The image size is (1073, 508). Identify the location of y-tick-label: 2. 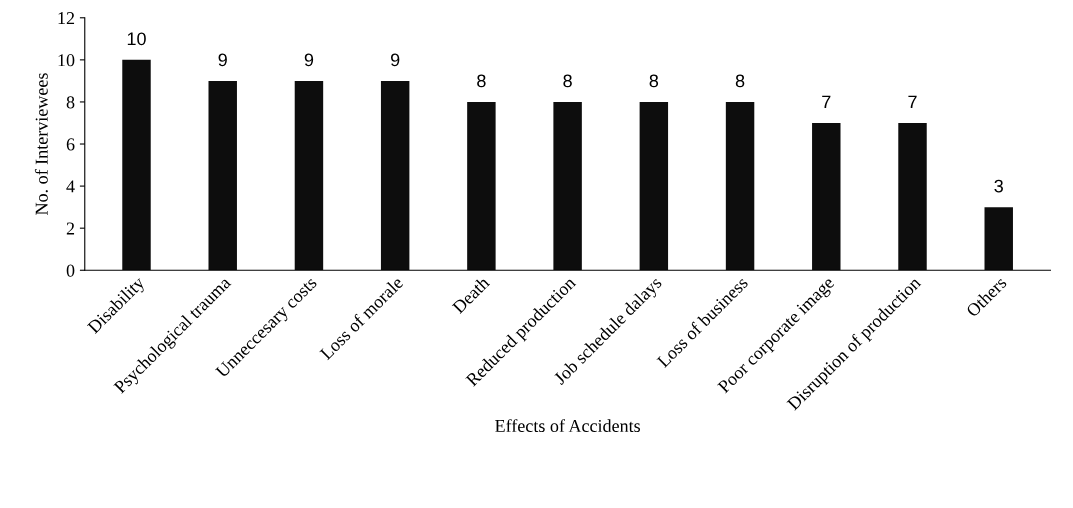
(70, 228).